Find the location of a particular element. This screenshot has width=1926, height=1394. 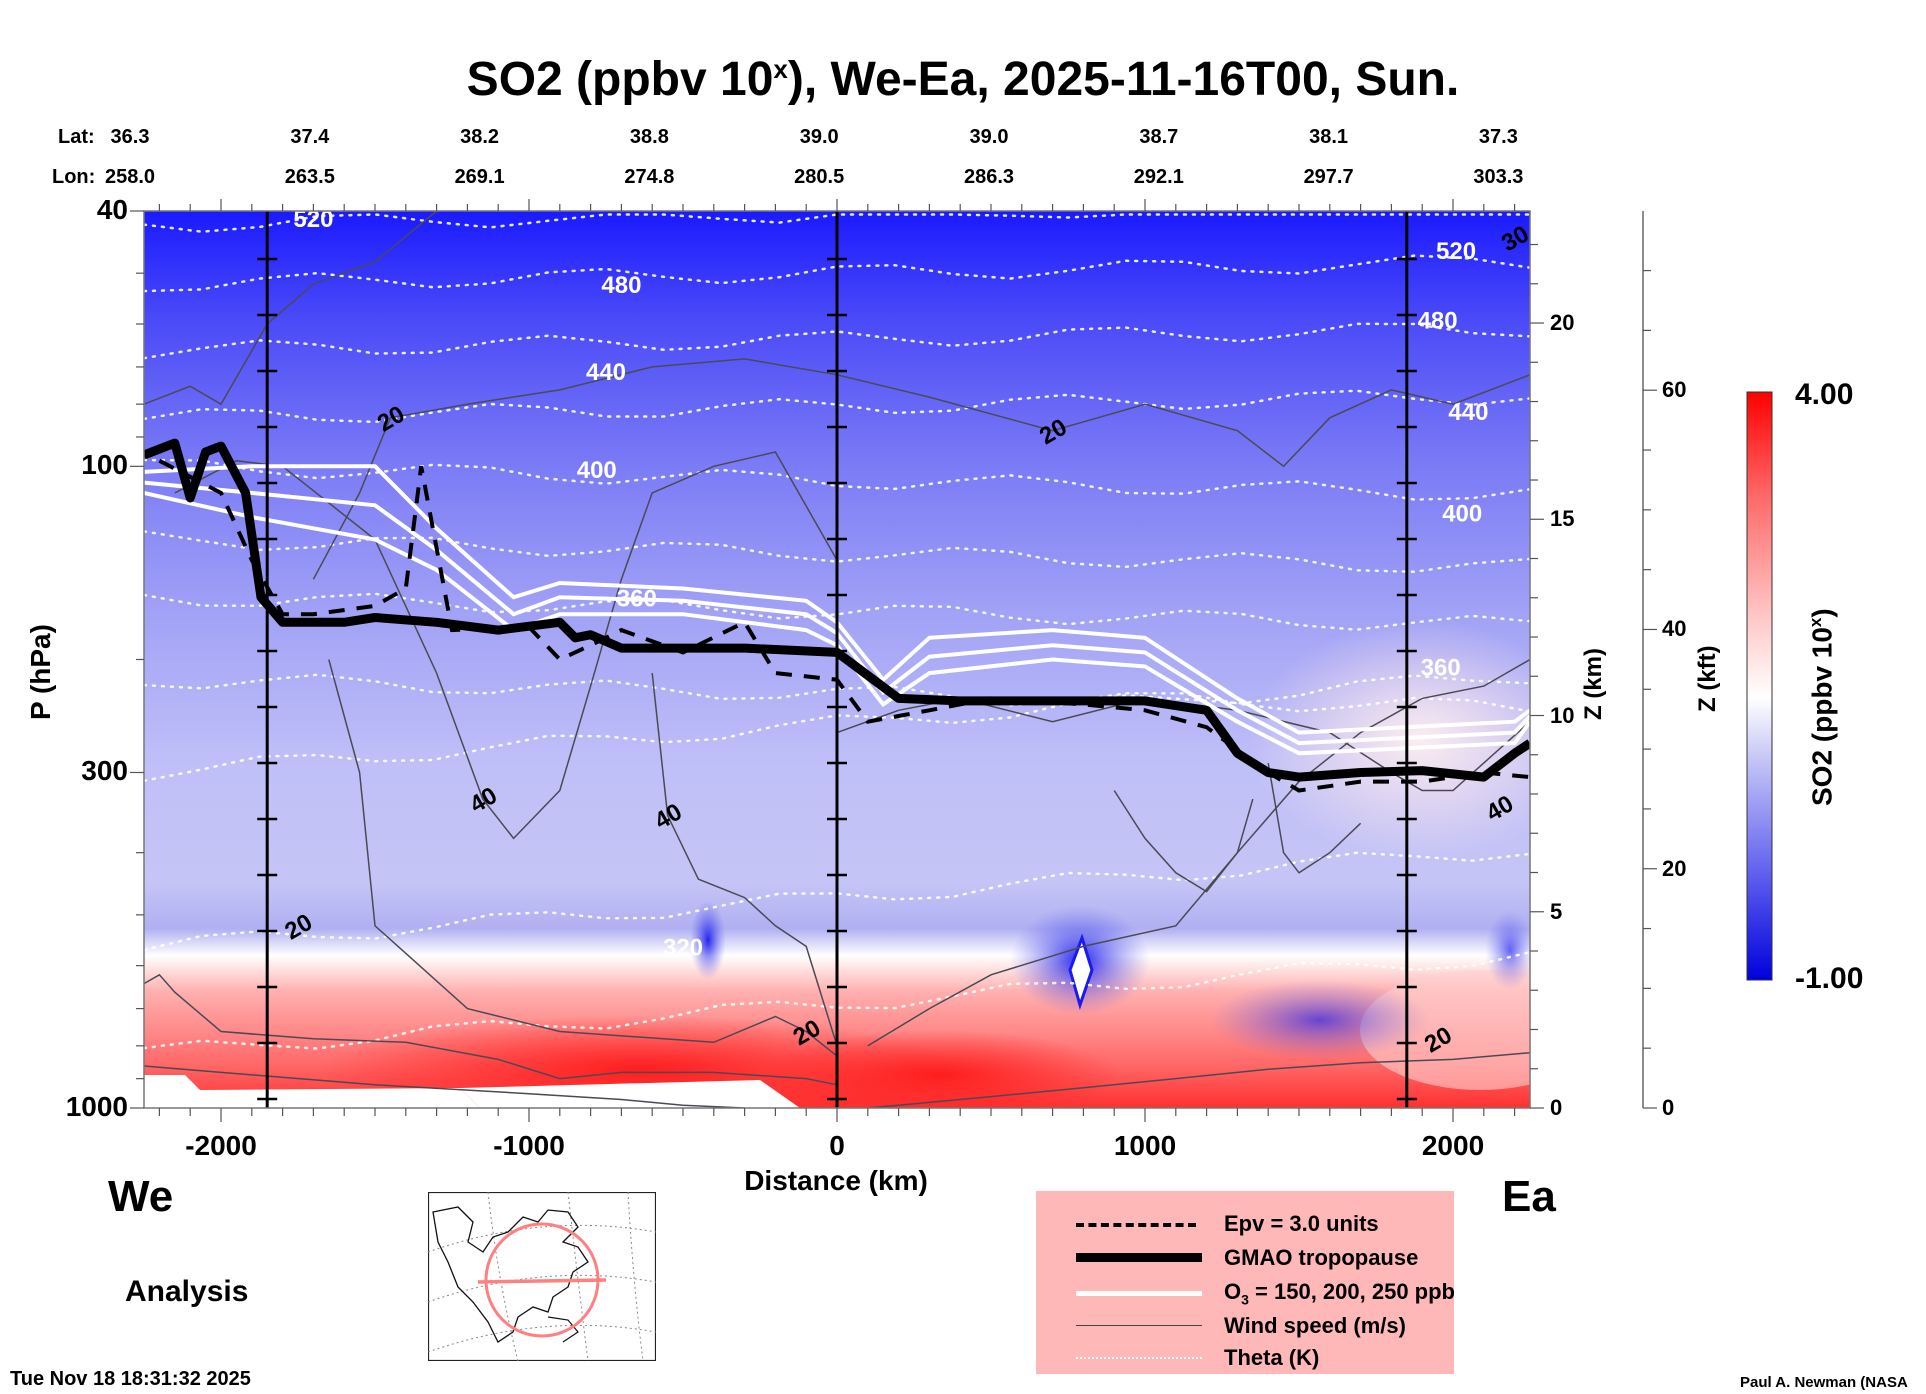

legend-sample-dotted is located at coordinates (1139, 1358).